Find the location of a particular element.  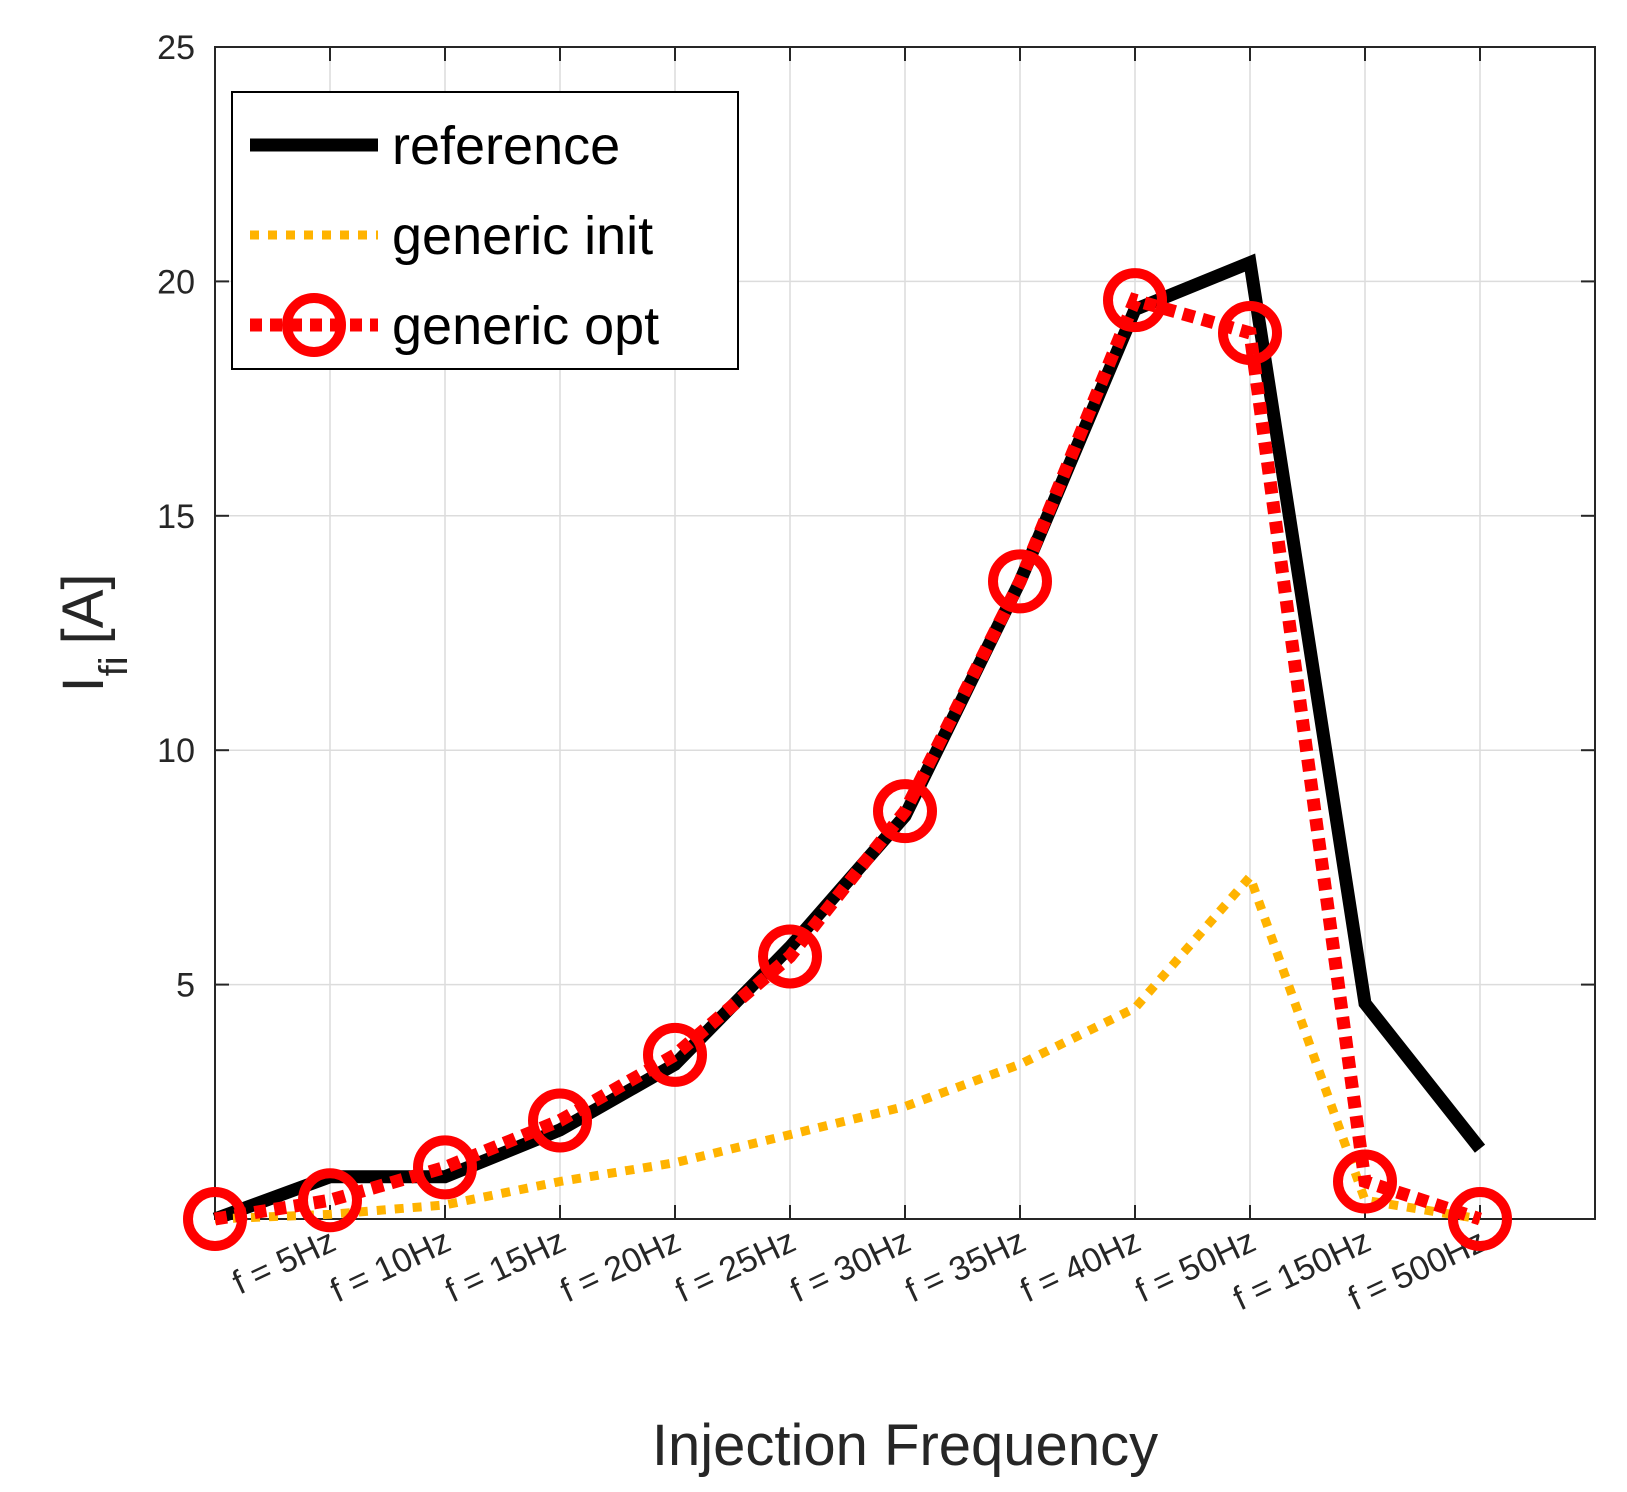

x-axis-label: Injection Frequency is located at coordinates (905, 1445).